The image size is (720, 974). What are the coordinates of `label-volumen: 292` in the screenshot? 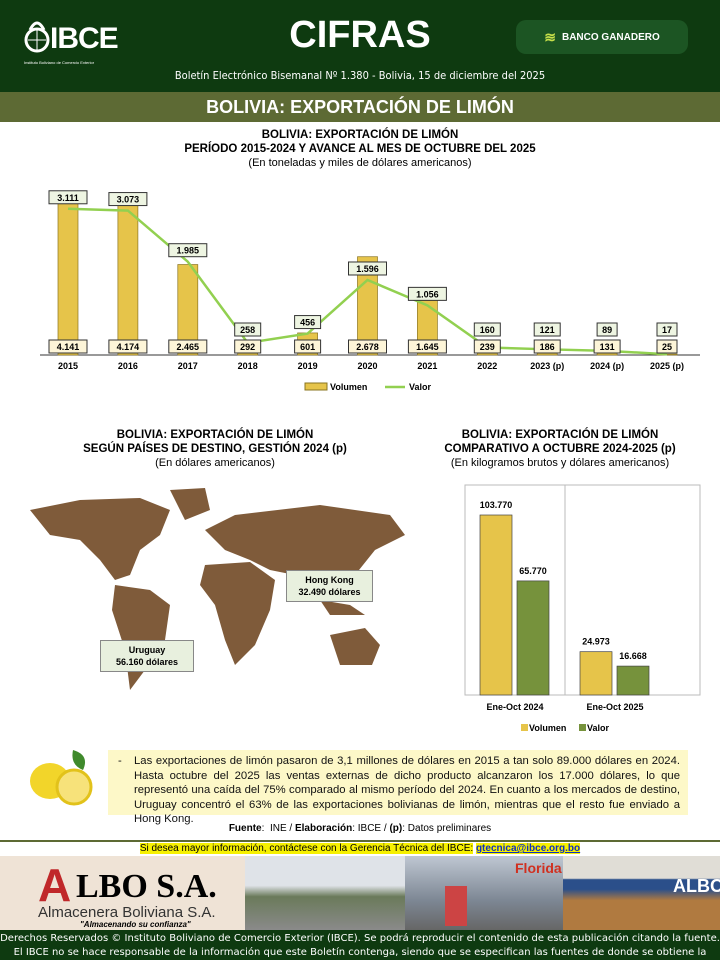 It's located at (247, 347).